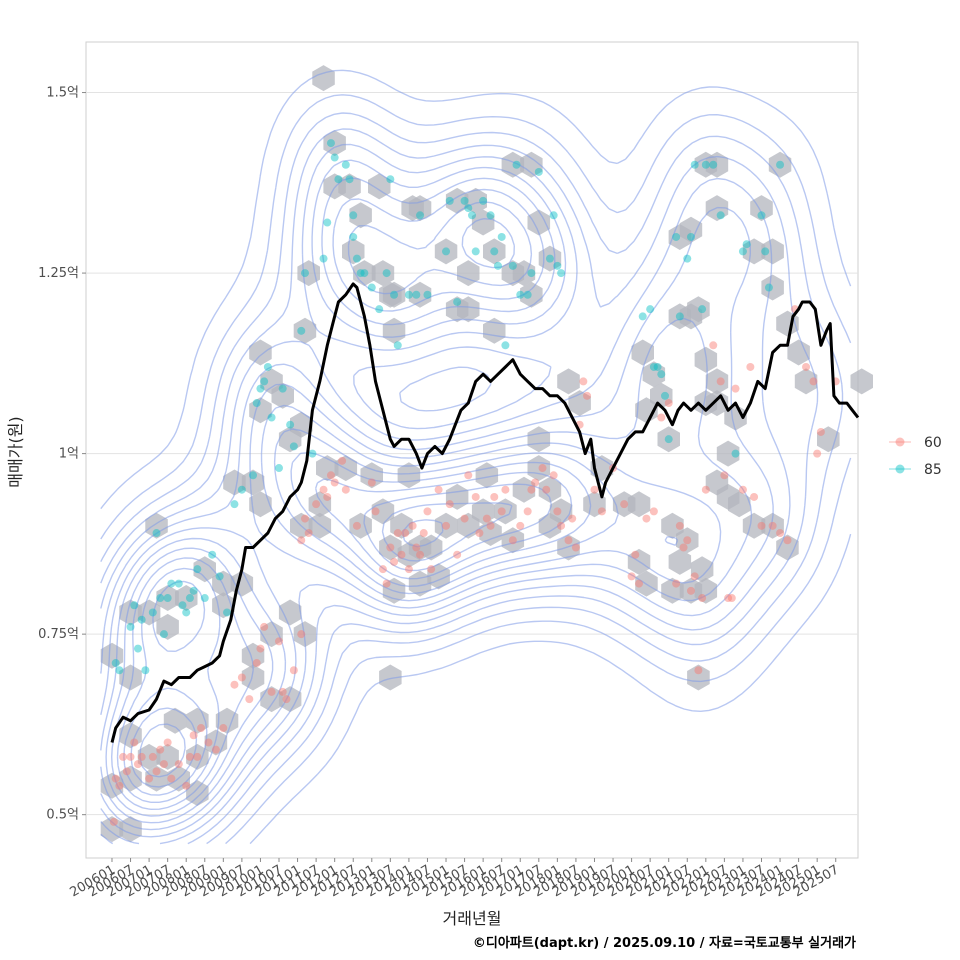  I want to click on y-tick-label: 0.75억, so click(58, 634).